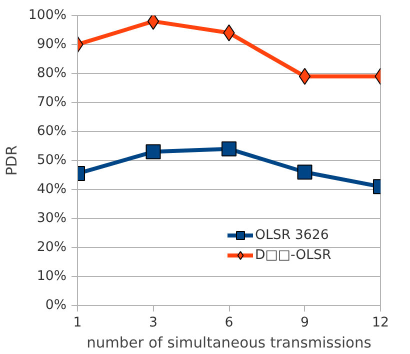  Describe the element at coordinates (51, 189) in the screenshot. I see `y-tick-label: 40%` at that location.